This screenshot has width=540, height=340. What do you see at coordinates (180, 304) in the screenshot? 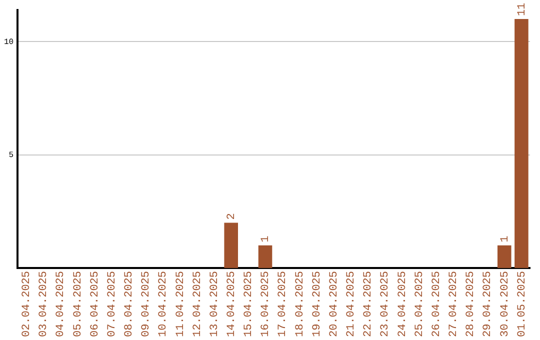
I see `x-tick-label: 11.04.2025` at bounding box center [180, 304].